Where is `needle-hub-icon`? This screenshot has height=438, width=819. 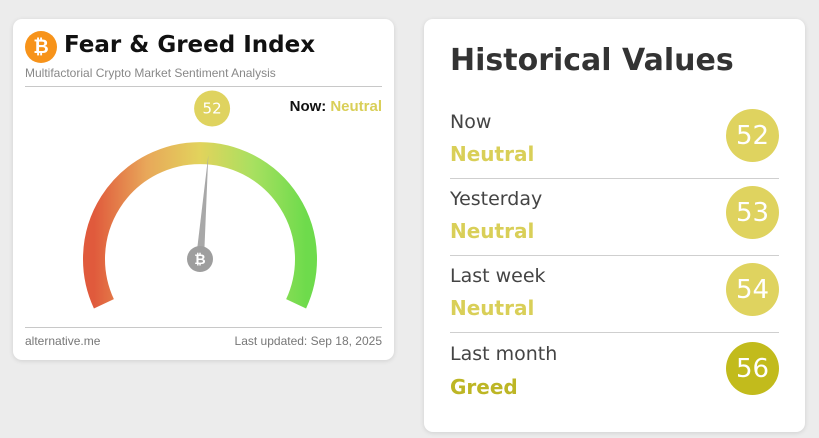
needle-hub-icon is located at coordinates (200, 259).